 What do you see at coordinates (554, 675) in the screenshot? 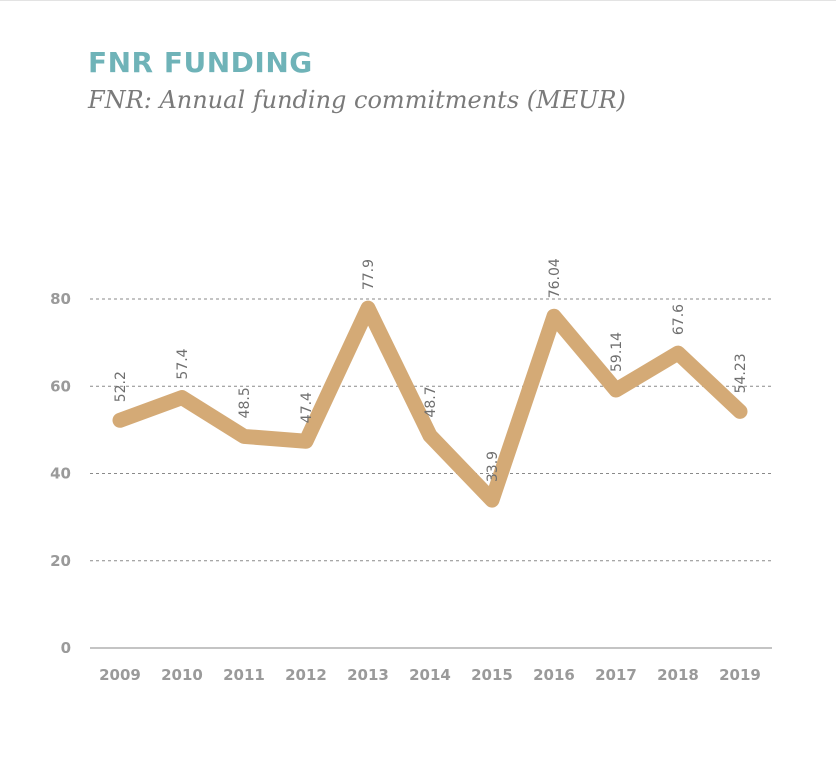
I see `x-tick-label-2016: 2016` at bounding box center [554, 675].